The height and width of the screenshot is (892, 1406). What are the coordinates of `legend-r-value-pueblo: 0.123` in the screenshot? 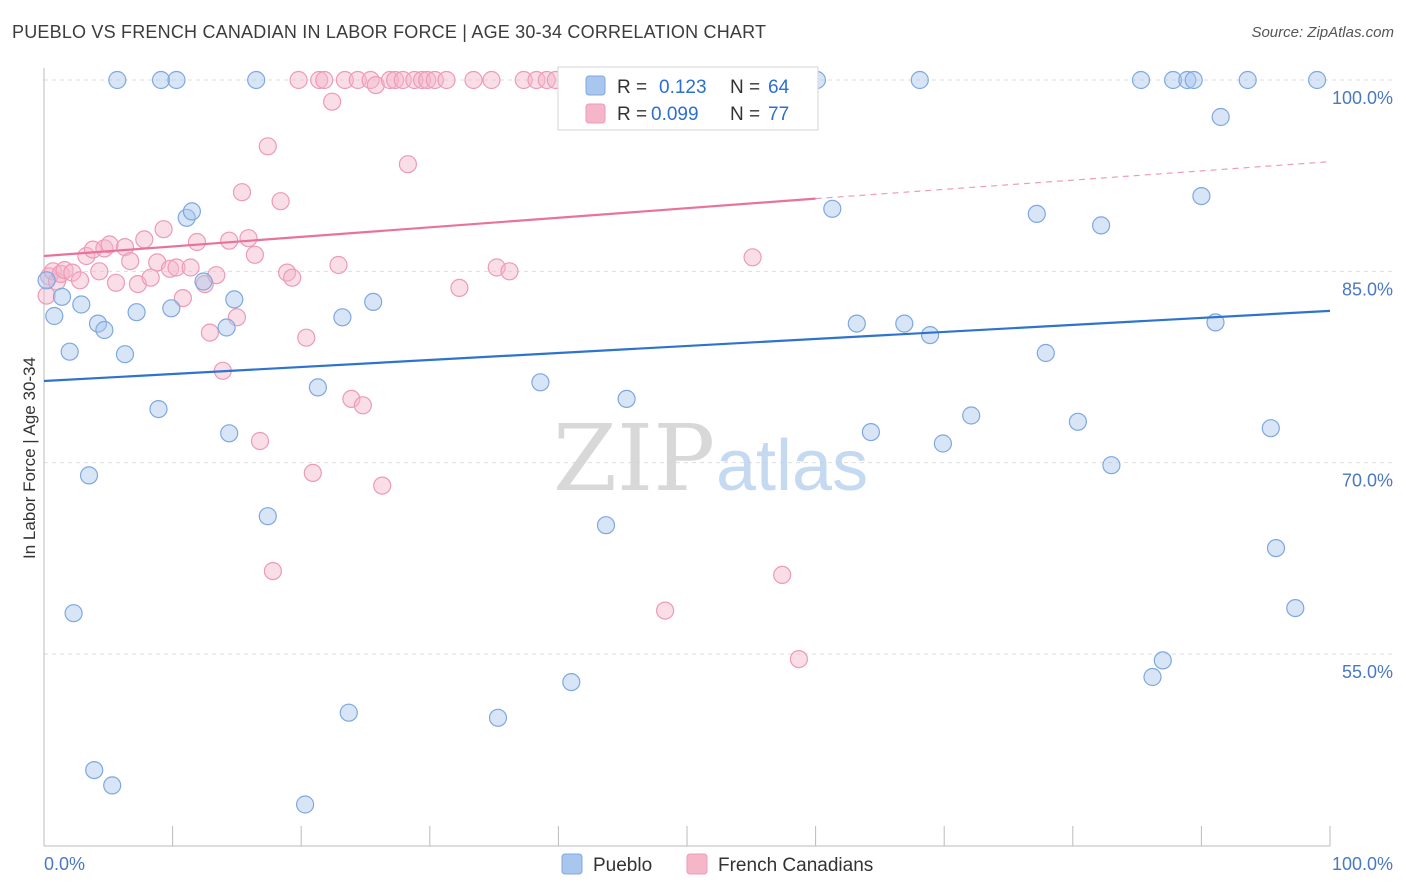 It's located at (683, 87).